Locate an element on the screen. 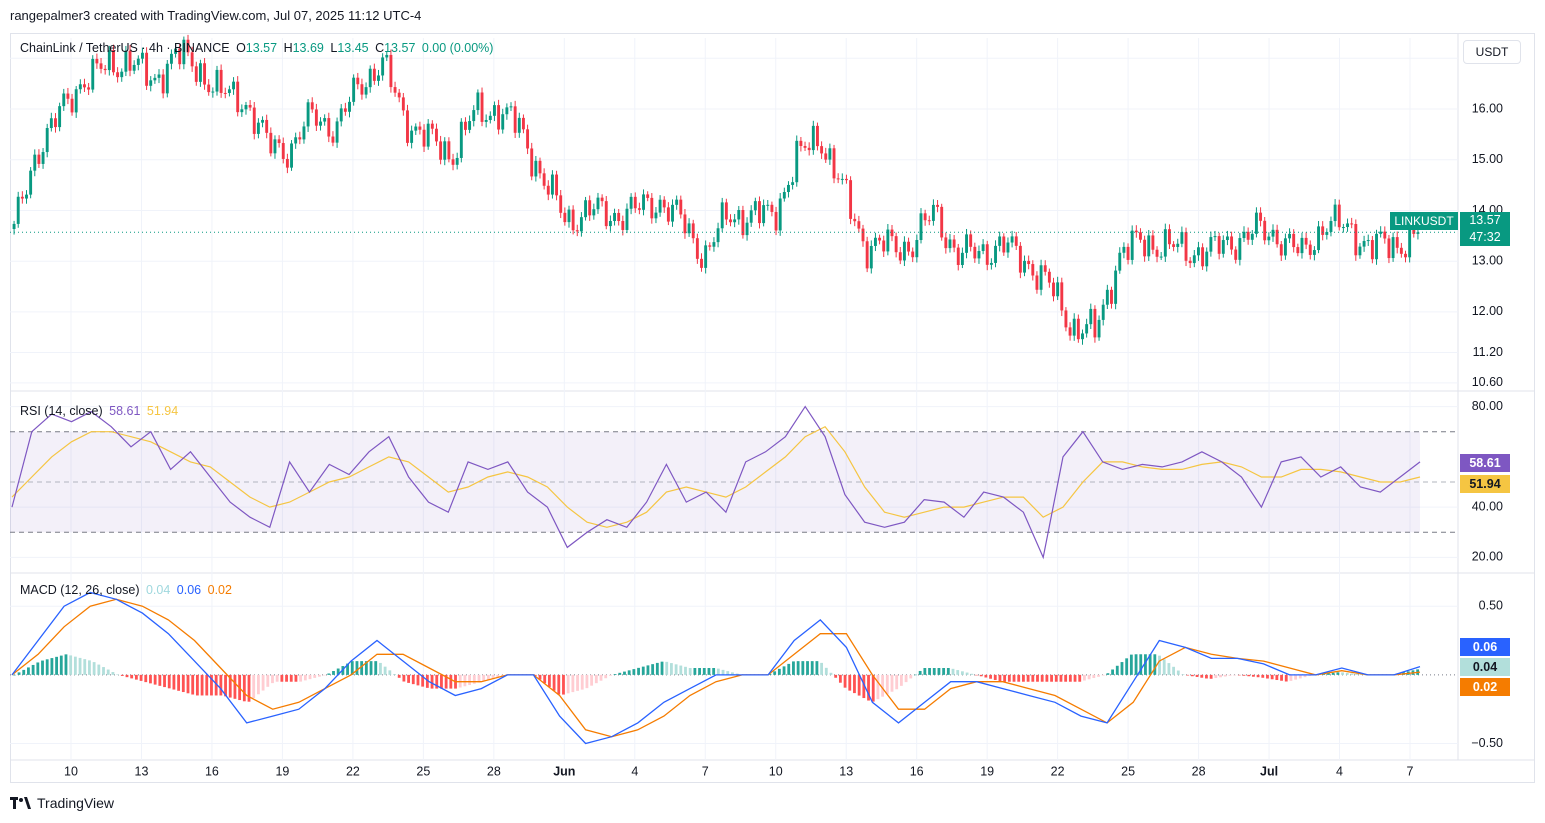 Image resolution: width=1545 pixels, height=823 pixels. price-tick-label: 13.00 is located at coordinates (1487, 260).